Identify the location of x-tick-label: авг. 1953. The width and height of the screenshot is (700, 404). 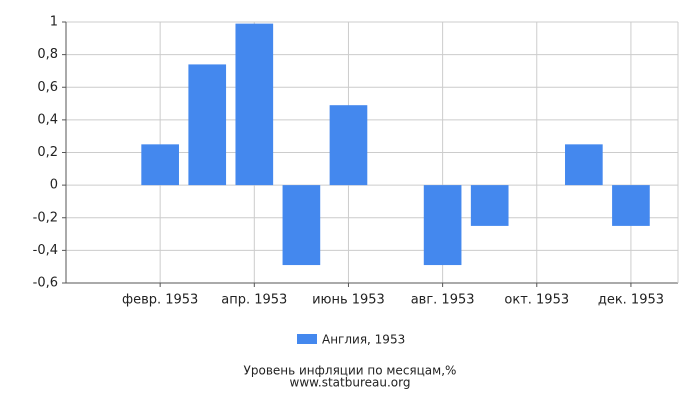
(443, 300).